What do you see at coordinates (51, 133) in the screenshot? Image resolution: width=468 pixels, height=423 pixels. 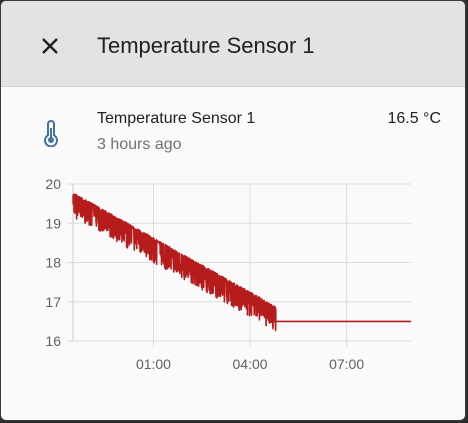 I see `thermometer-icon` at bounding box center [51, 133].